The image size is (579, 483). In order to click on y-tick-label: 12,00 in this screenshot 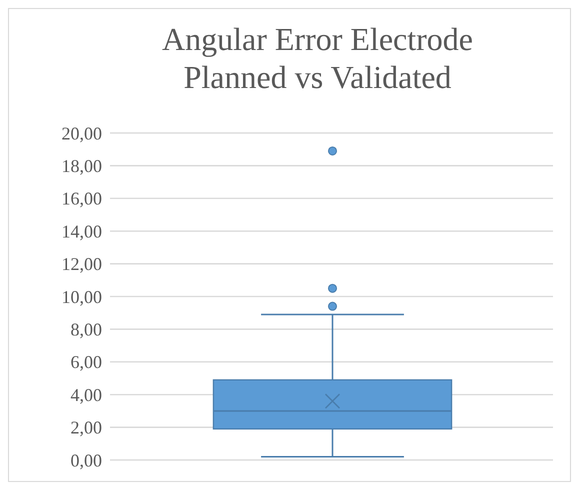, I will do `click(82, 264)`.